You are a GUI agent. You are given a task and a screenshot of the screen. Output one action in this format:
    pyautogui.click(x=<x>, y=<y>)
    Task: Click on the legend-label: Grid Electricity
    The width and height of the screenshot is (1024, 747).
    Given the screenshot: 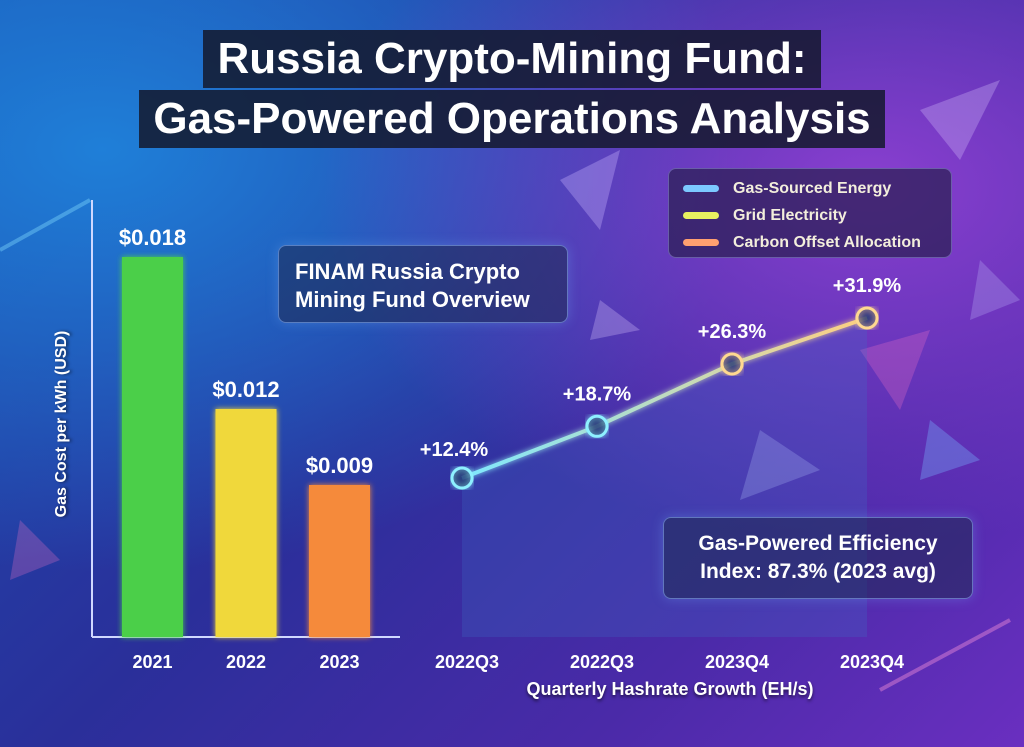 What is the action you would take?
    pyautogui.click(x=790, y=215)
    